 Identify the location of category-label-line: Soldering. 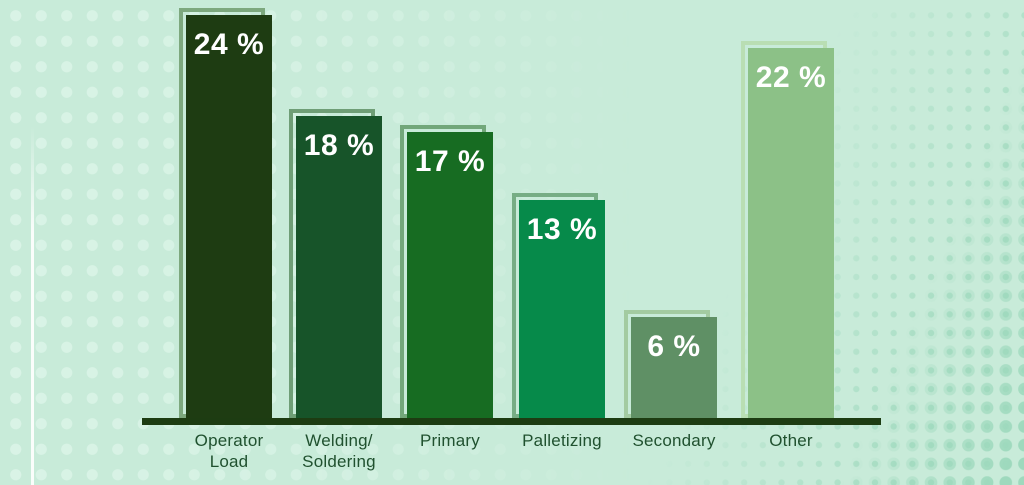
(339, 461).